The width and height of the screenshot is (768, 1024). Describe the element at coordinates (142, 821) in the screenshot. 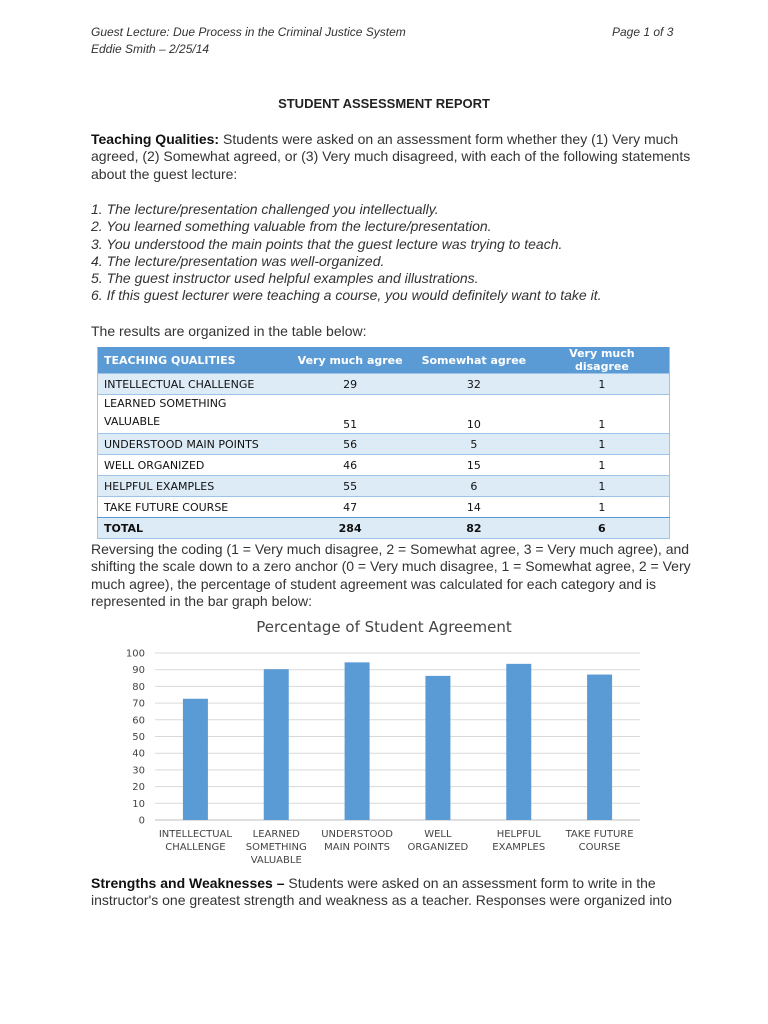

I see `y-tick-label: 0` at that location.